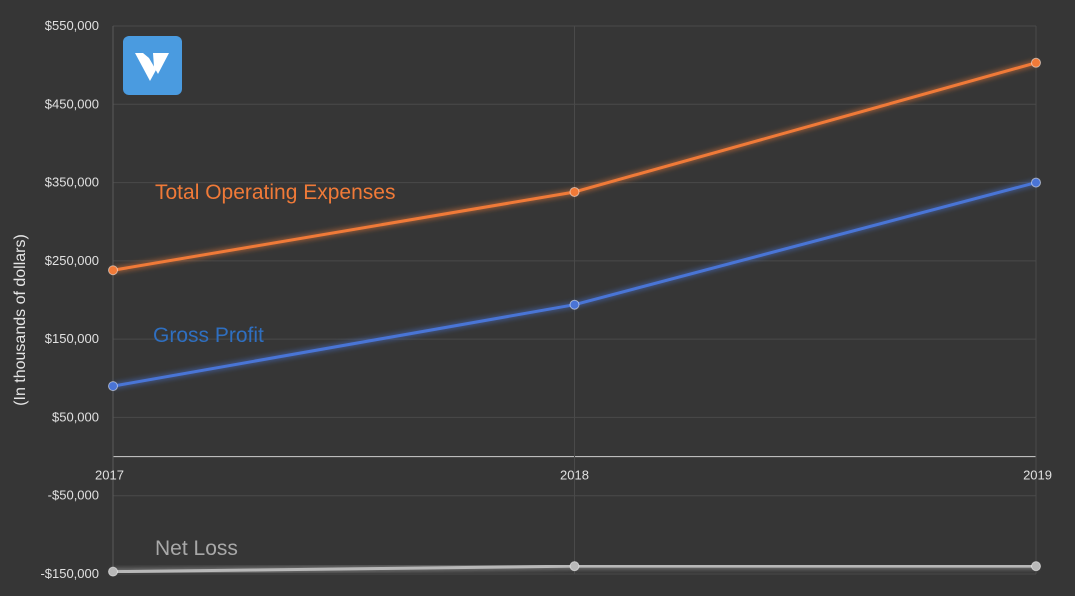 The image size is (1075, 596). I want to click on x-tick-label: 2018, so click(574, 475).